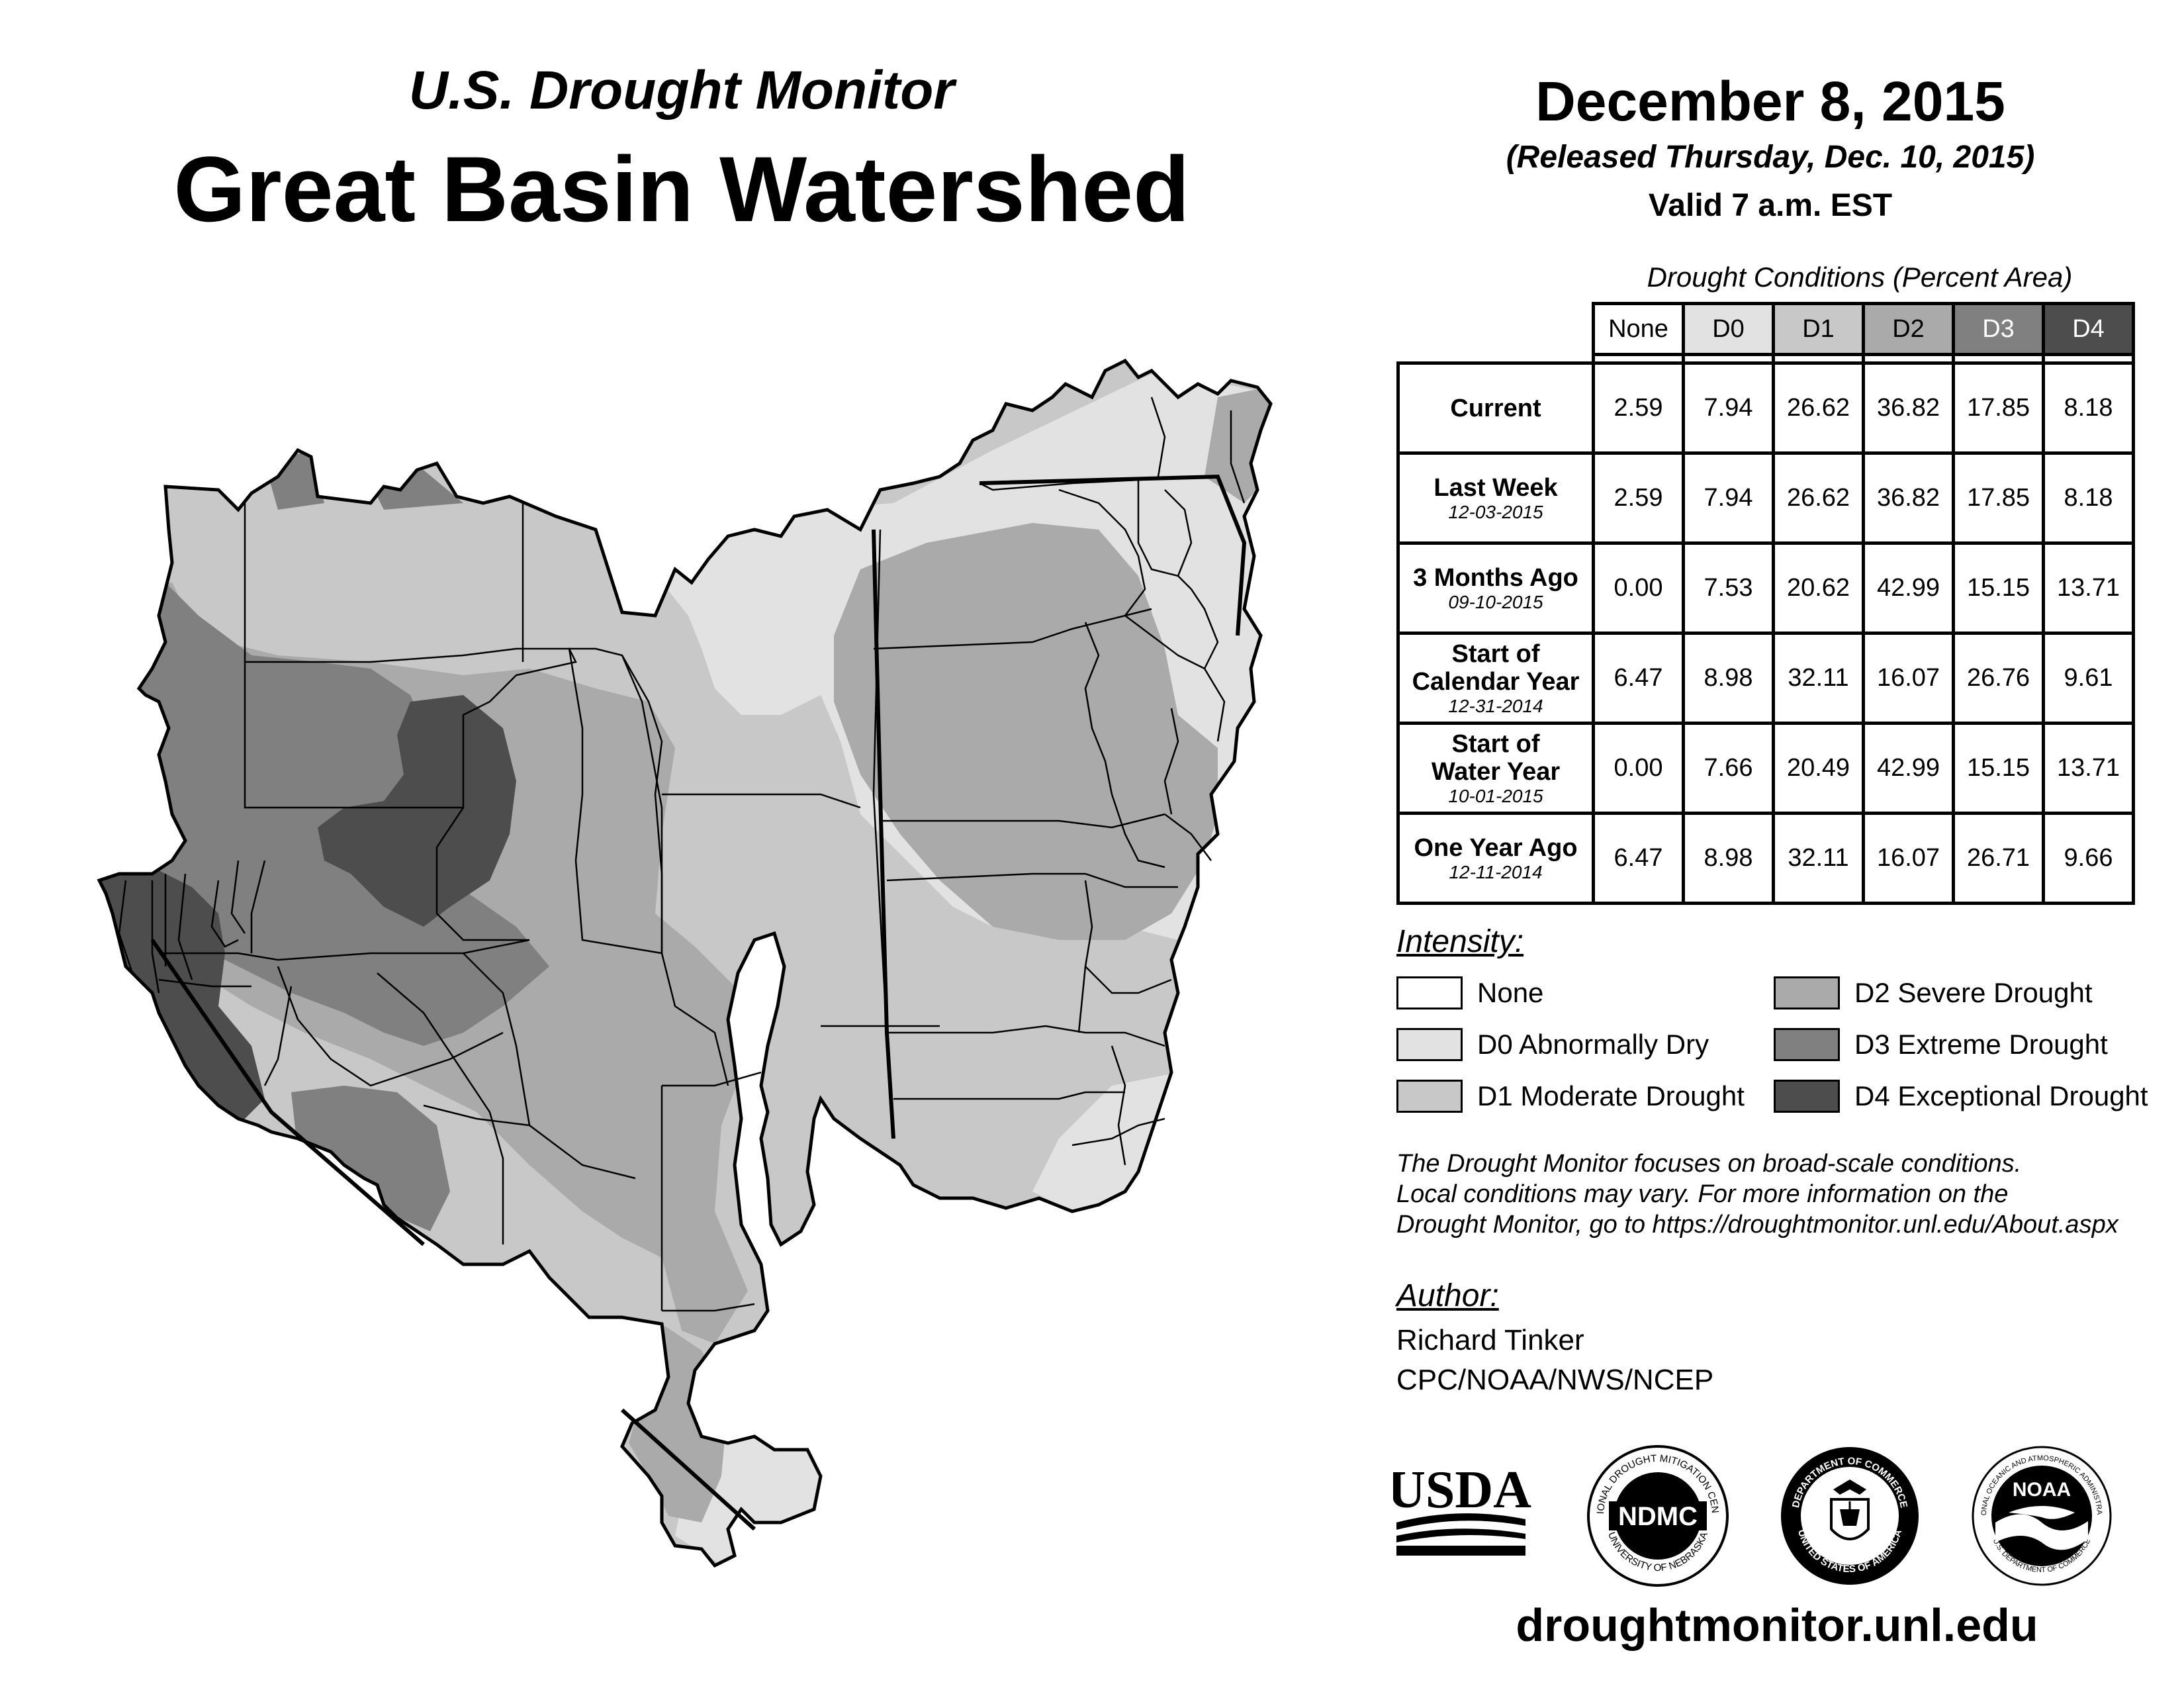  Describe the element at coordinates (1593, 1044) in the screenshot. I see `legend-label: D0 Abnormally Dry` at that location.